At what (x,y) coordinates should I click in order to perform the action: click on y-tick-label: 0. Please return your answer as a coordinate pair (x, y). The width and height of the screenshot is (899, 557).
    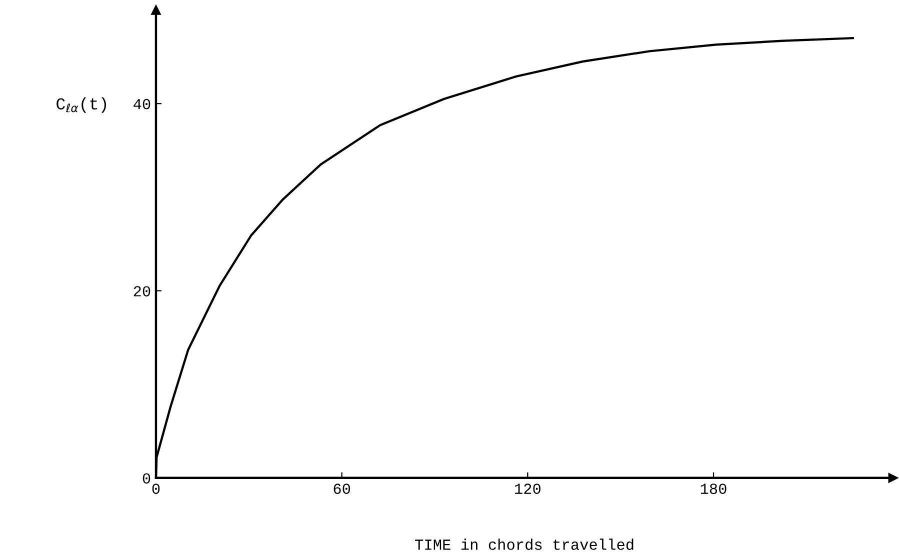
    Looking at the image, I should click on (146, 478).